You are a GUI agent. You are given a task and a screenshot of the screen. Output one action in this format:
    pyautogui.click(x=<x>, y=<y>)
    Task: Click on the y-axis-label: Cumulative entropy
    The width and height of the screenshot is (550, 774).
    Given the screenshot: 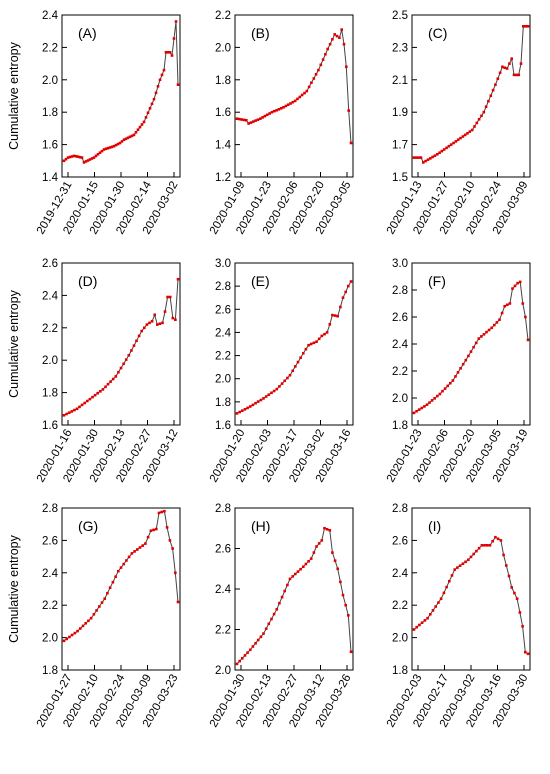 What is the action you would take?
    pyautogui.click(x=14, y=95)
    